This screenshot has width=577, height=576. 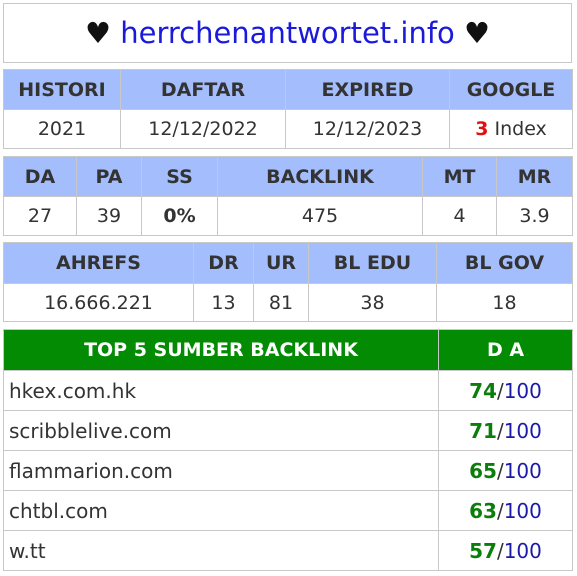 What do you see at coordinates (221, 510) in the screenshot?
I see `backlink-site: chtbl.com` at bounding box center [221, 510].